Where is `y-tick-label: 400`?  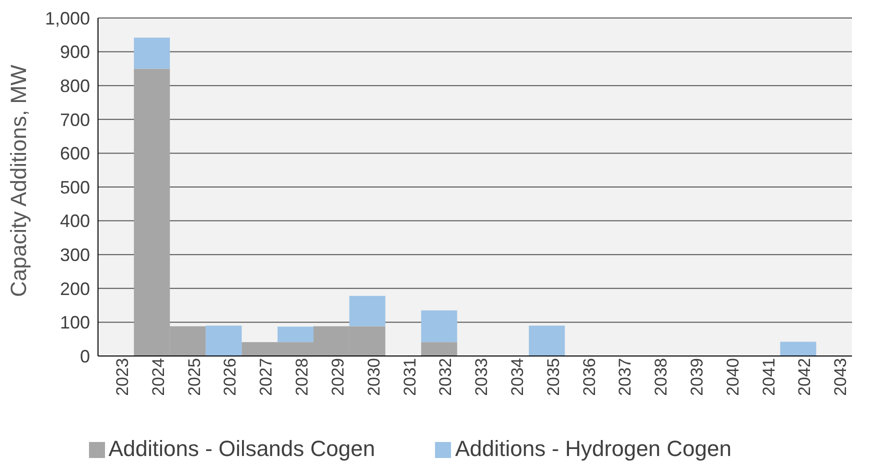
y-tick-label: 400 is located at coordinates (75, 221).